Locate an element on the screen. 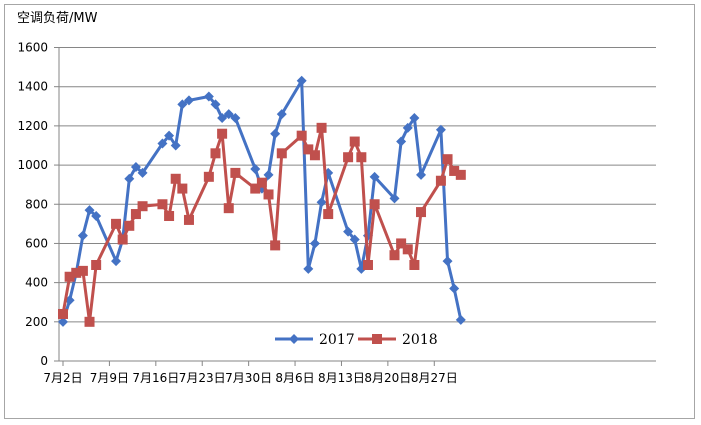 This screenshot has height=425, width=701. x-tick-label: 8月20日 is located at coordinates (387, 378).